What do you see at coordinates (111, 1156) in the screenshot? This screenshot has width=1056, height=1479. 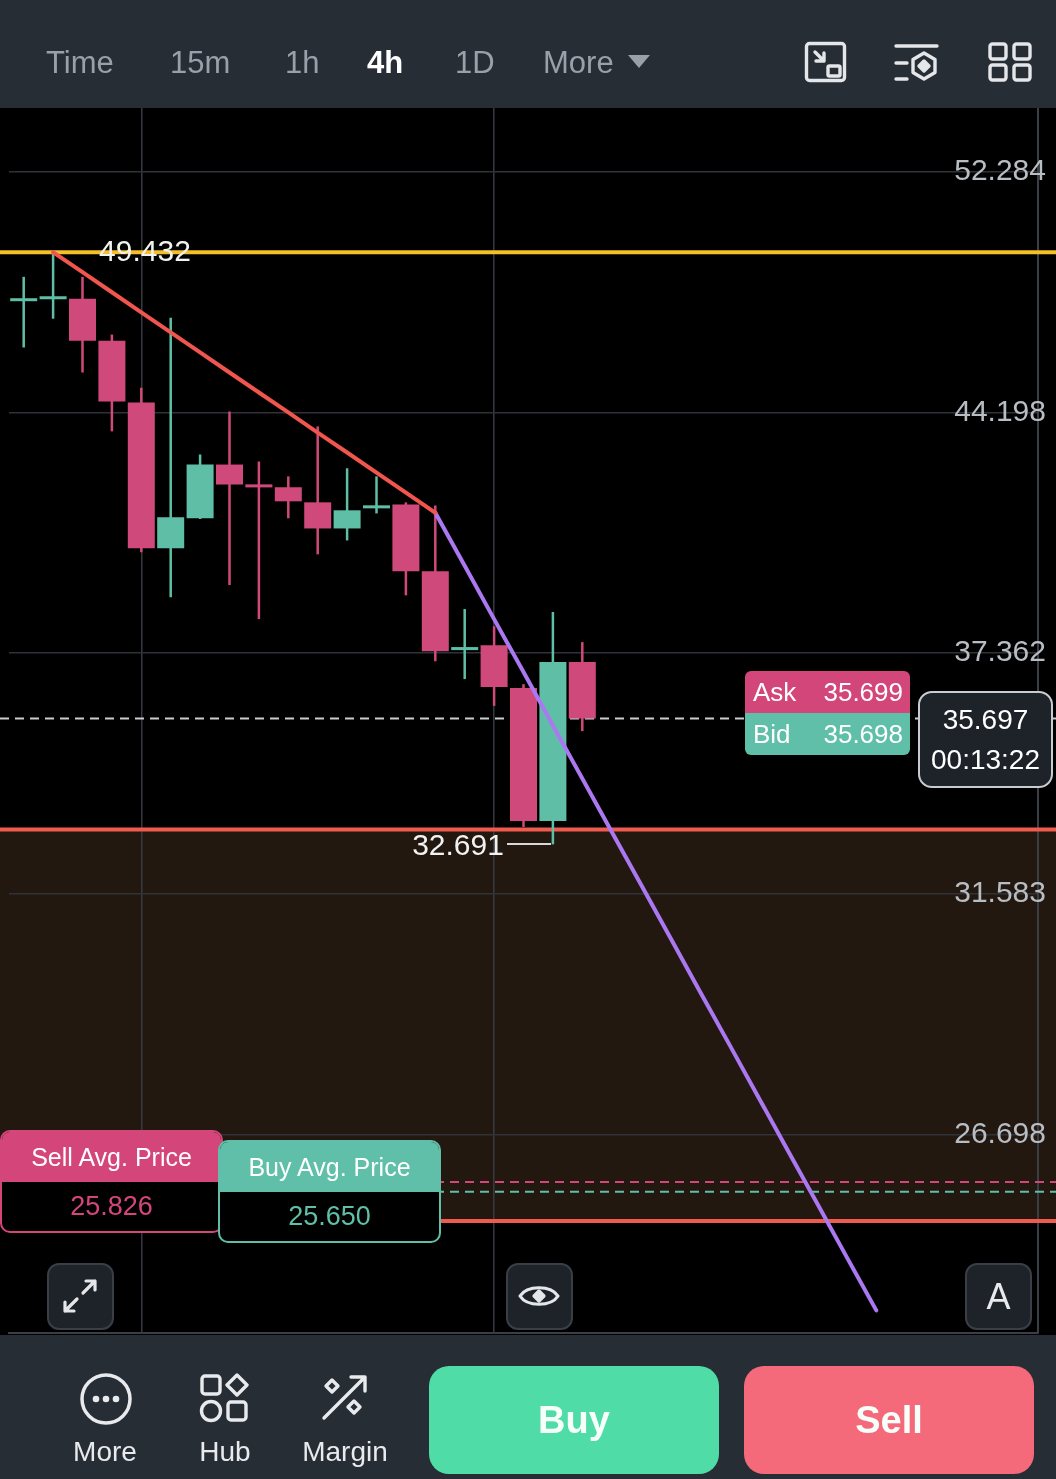 I see `ref-line-label: Sell Avg. Price` at bounding box center [111, 1156].